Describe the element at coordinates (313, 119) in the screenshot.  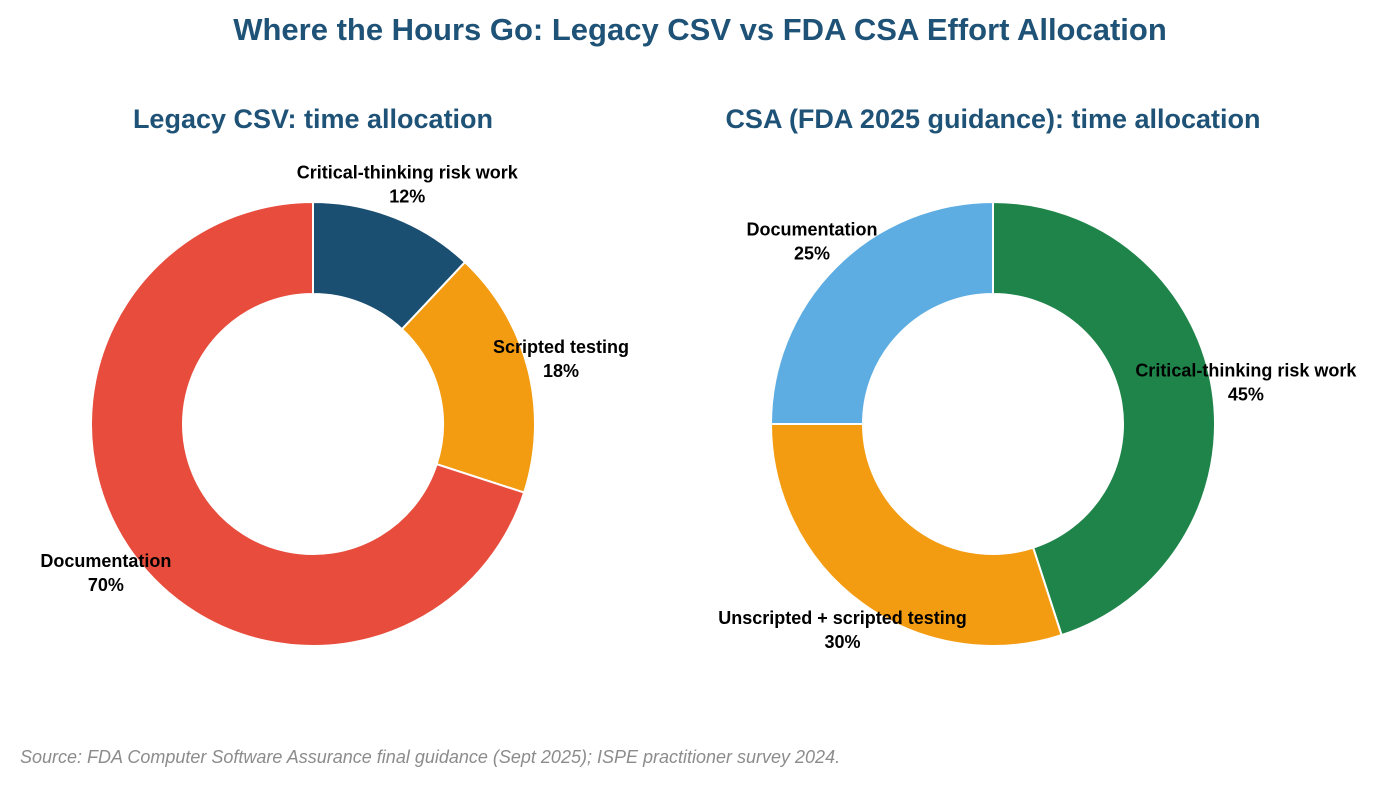
I see `chart-subtitle: Legacy CSV: time allocation` at that location.